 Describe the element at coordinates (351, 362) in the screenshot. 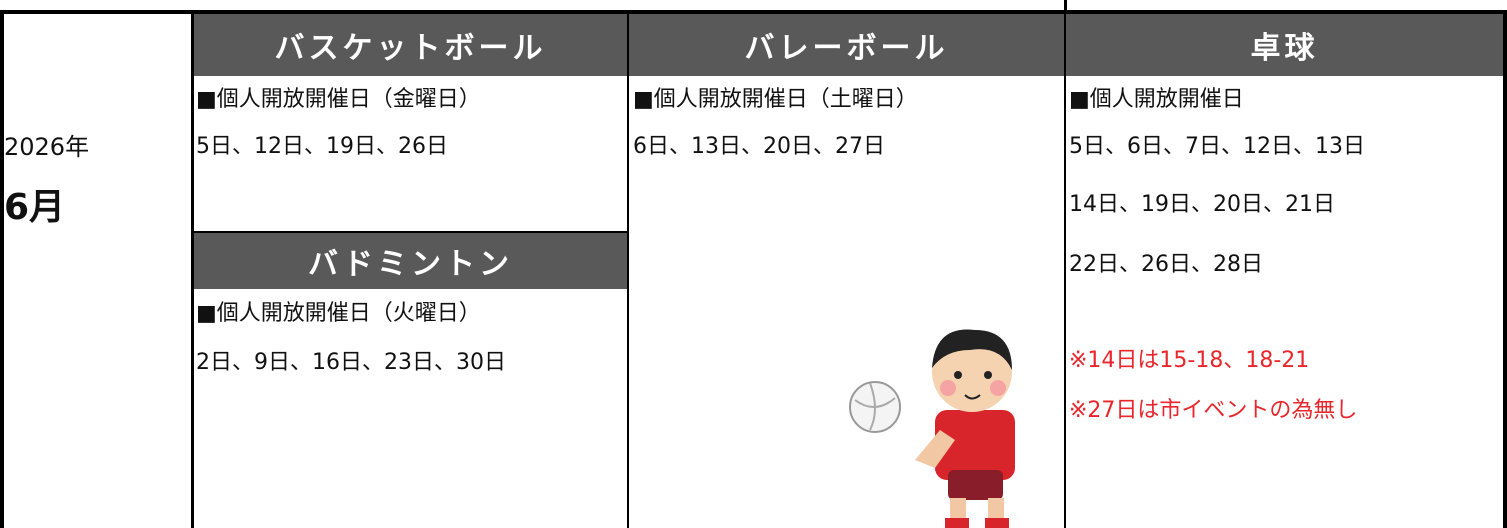

I see `text-line: 2日、9日、16日、23日、30日` at that location.